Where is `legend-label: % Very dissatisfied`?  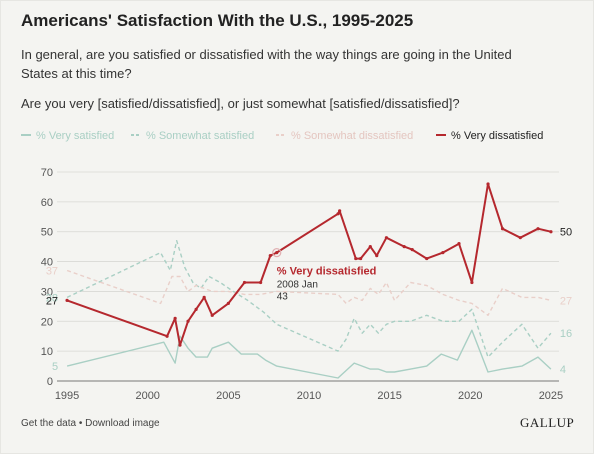
legend-label: % Very dissatisfied is located at coordinates (497, 136).